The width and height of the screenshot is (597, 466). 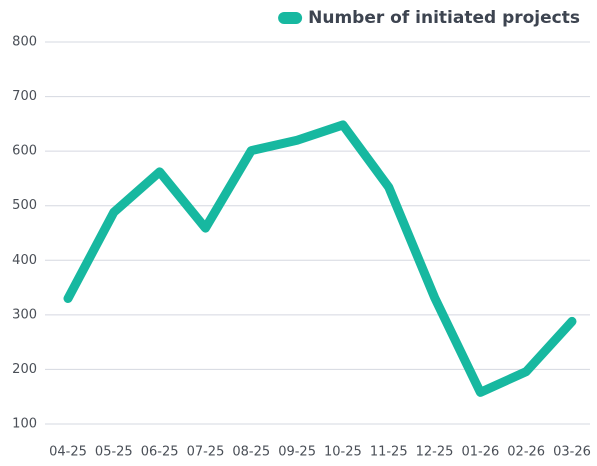 What do you see at coordinates (24, 96) in the screenshot?
I see `y-tick-label: 700` at bounding box center [24, 96].